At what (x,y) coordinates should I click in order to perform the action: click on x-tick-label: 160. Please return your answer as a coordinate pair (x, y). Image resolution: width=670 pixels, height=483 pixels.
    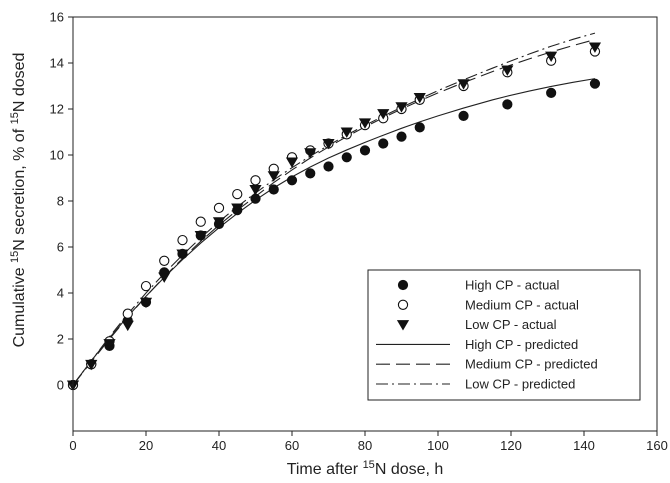
    Looking at the image, I should click on (657, 445).